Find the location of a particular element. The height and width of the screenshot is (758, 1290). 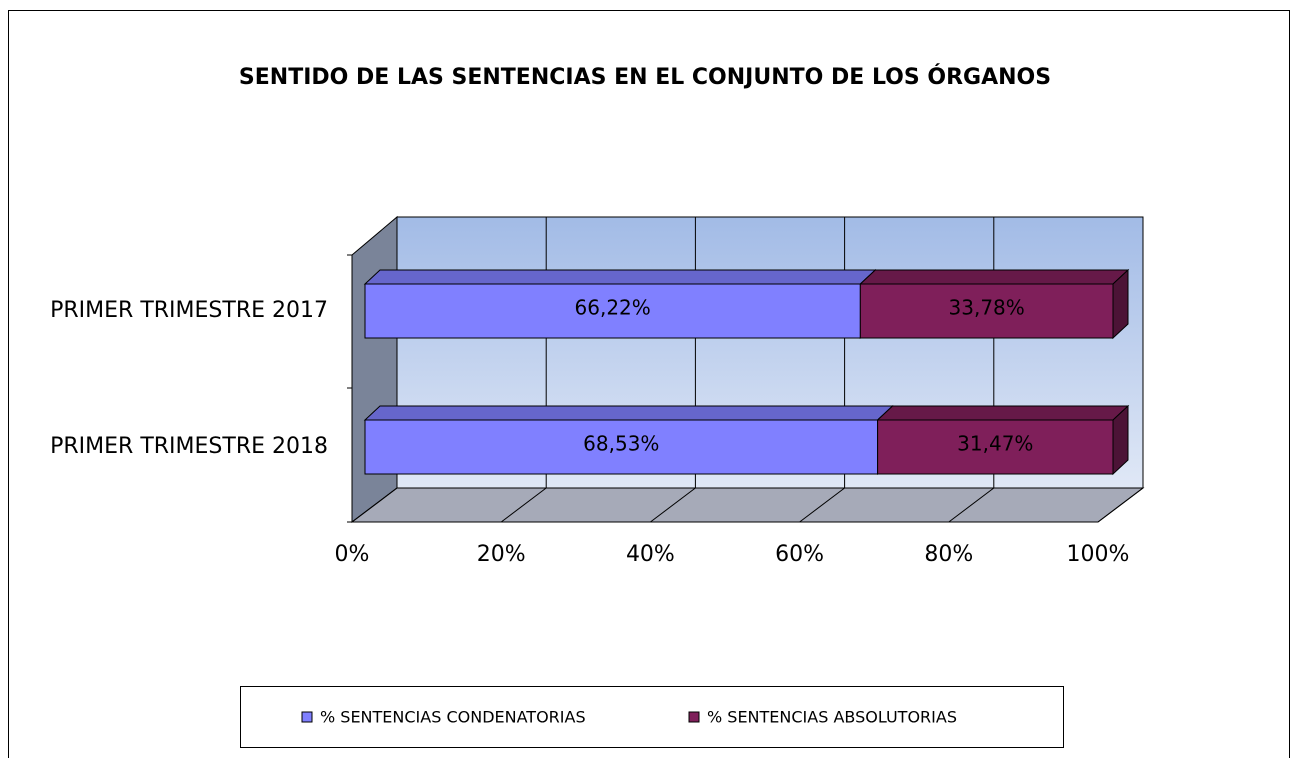

x-tick-label: 60% is located at coordinates (799, 554).